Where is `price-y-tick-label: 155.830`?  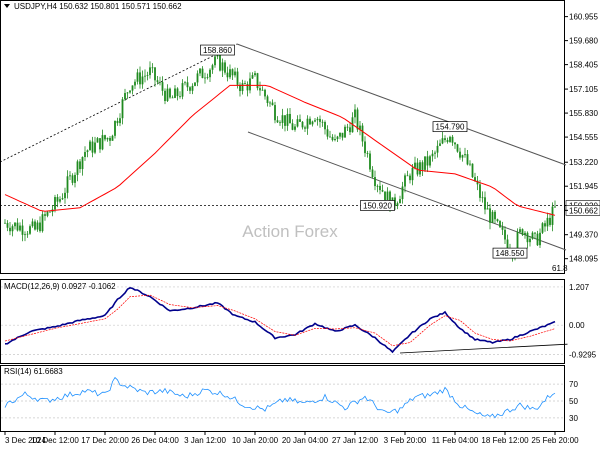
price-y-tick-label: 155.830 is located at coordinates (583, 113).